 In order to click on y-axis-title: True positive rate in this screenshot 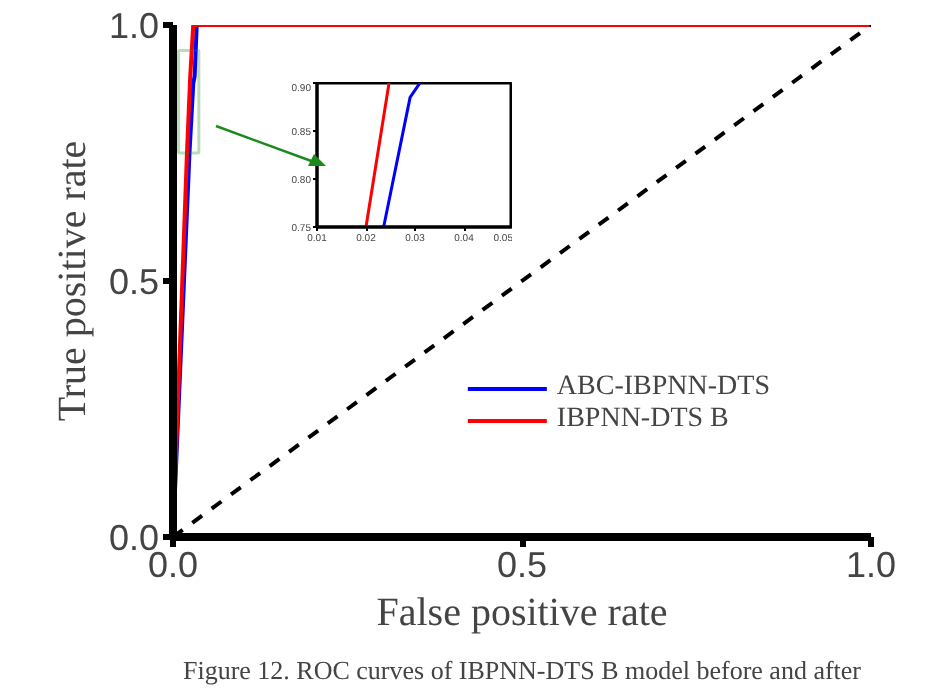, I will do `click(72, 281)`.